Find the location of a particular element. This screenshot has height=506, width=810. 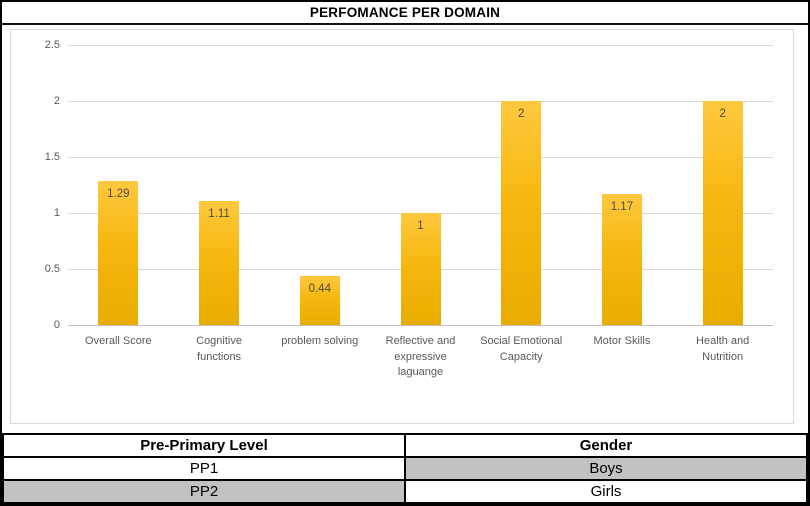

y-axis-tick-label: 0 is located at coordinates (56, 325).